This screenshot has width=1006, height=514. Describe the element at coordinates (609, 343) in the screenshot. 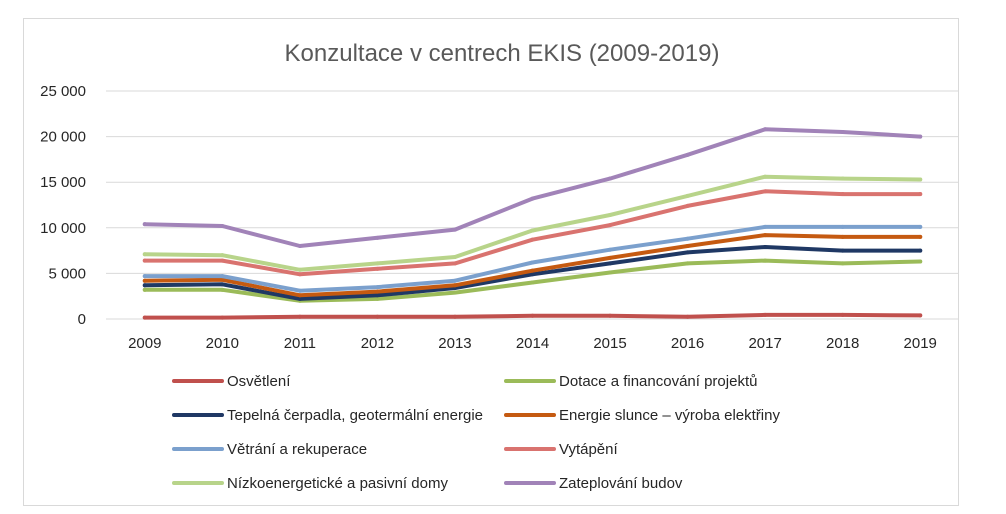

I see `x-tick-label: 2015` at that location.